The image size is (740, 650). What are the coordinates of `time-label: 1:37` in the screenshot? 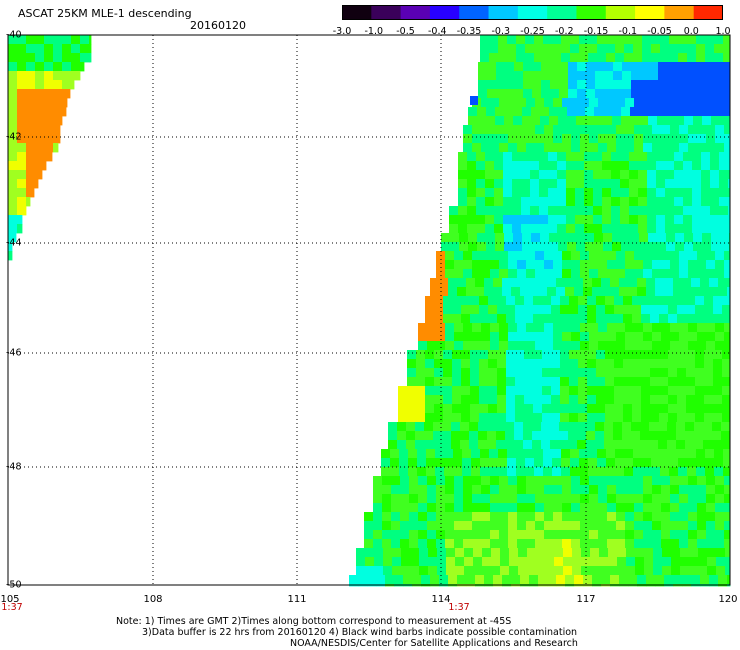 It's located at (12, 607).